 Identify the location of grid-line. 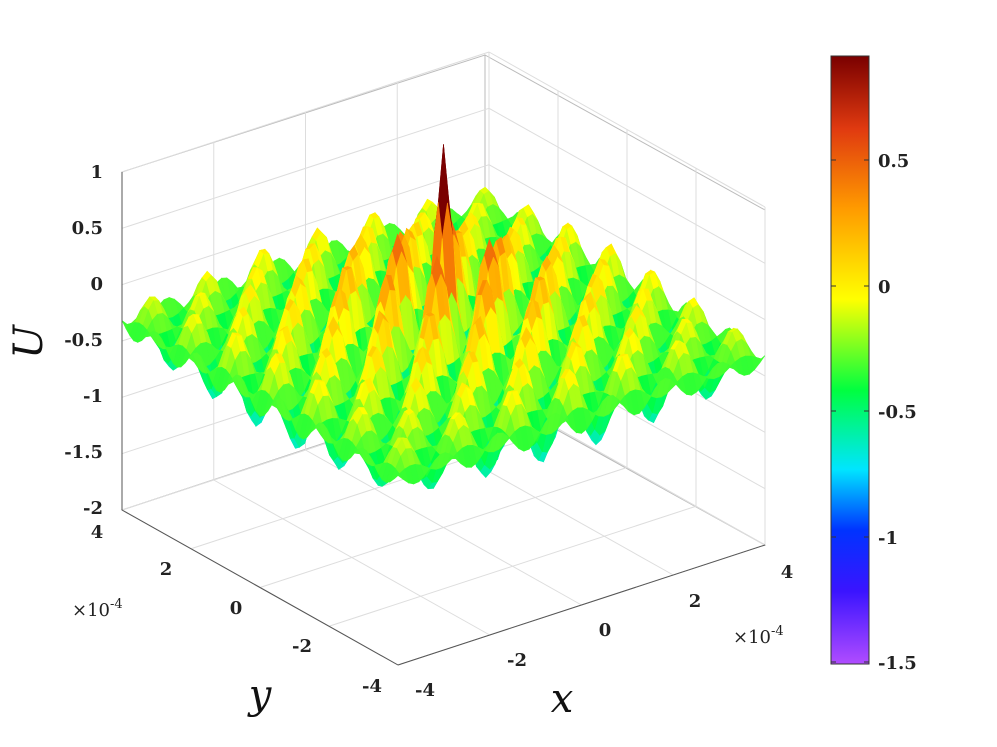
(443, 527).